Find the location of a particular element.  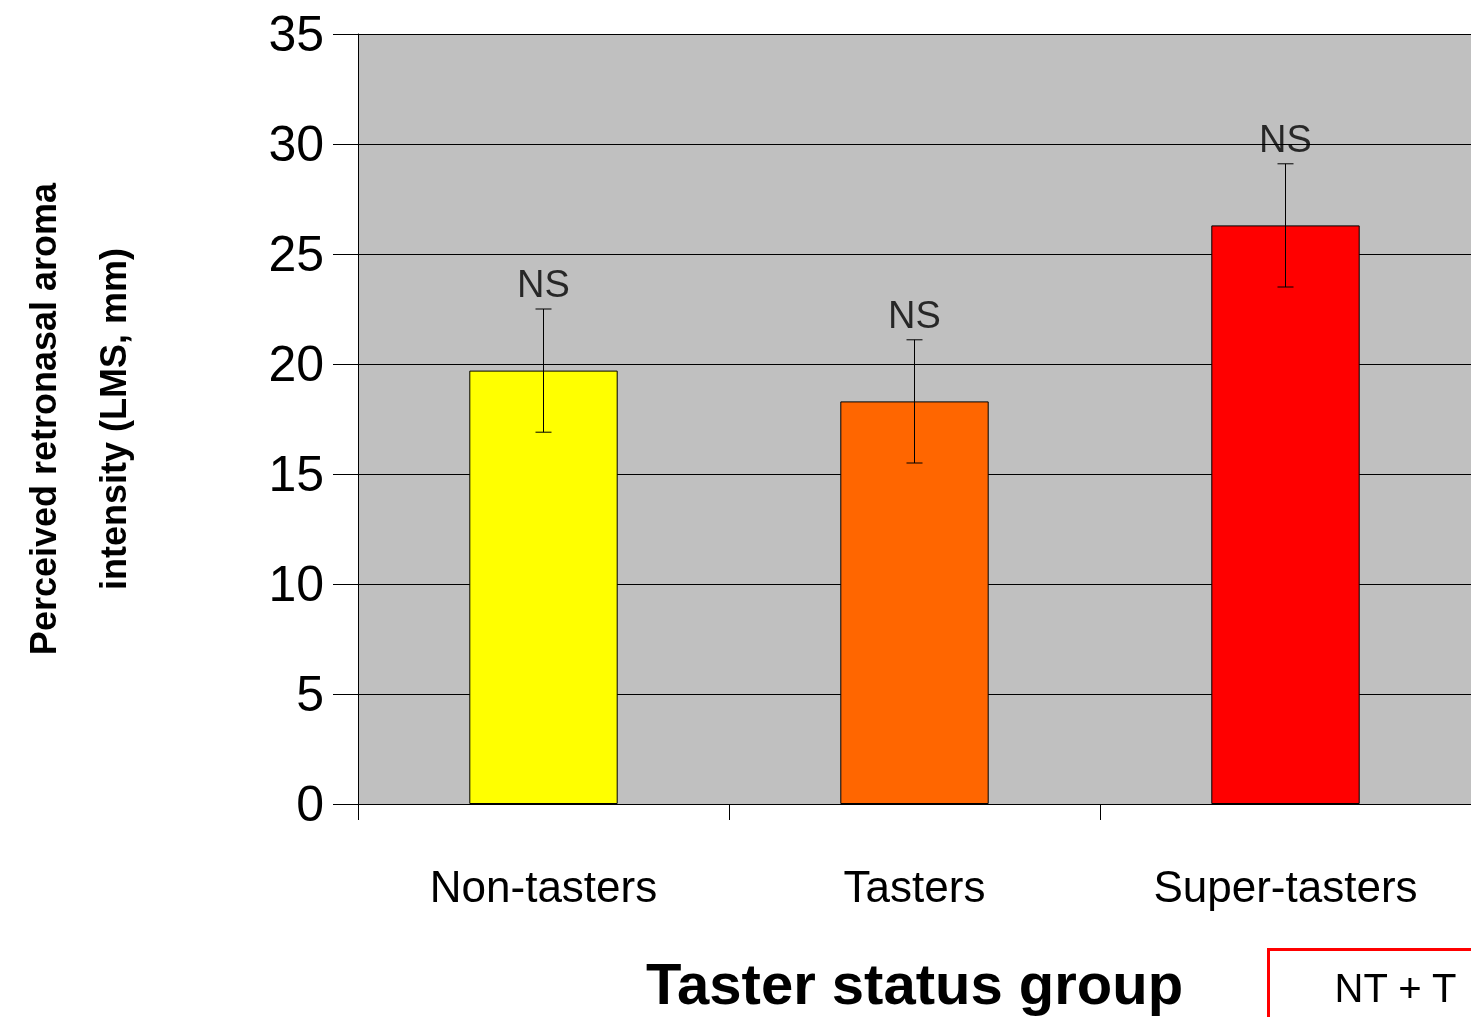

y-tick-label: 15 is located at coordinates (296, 474).